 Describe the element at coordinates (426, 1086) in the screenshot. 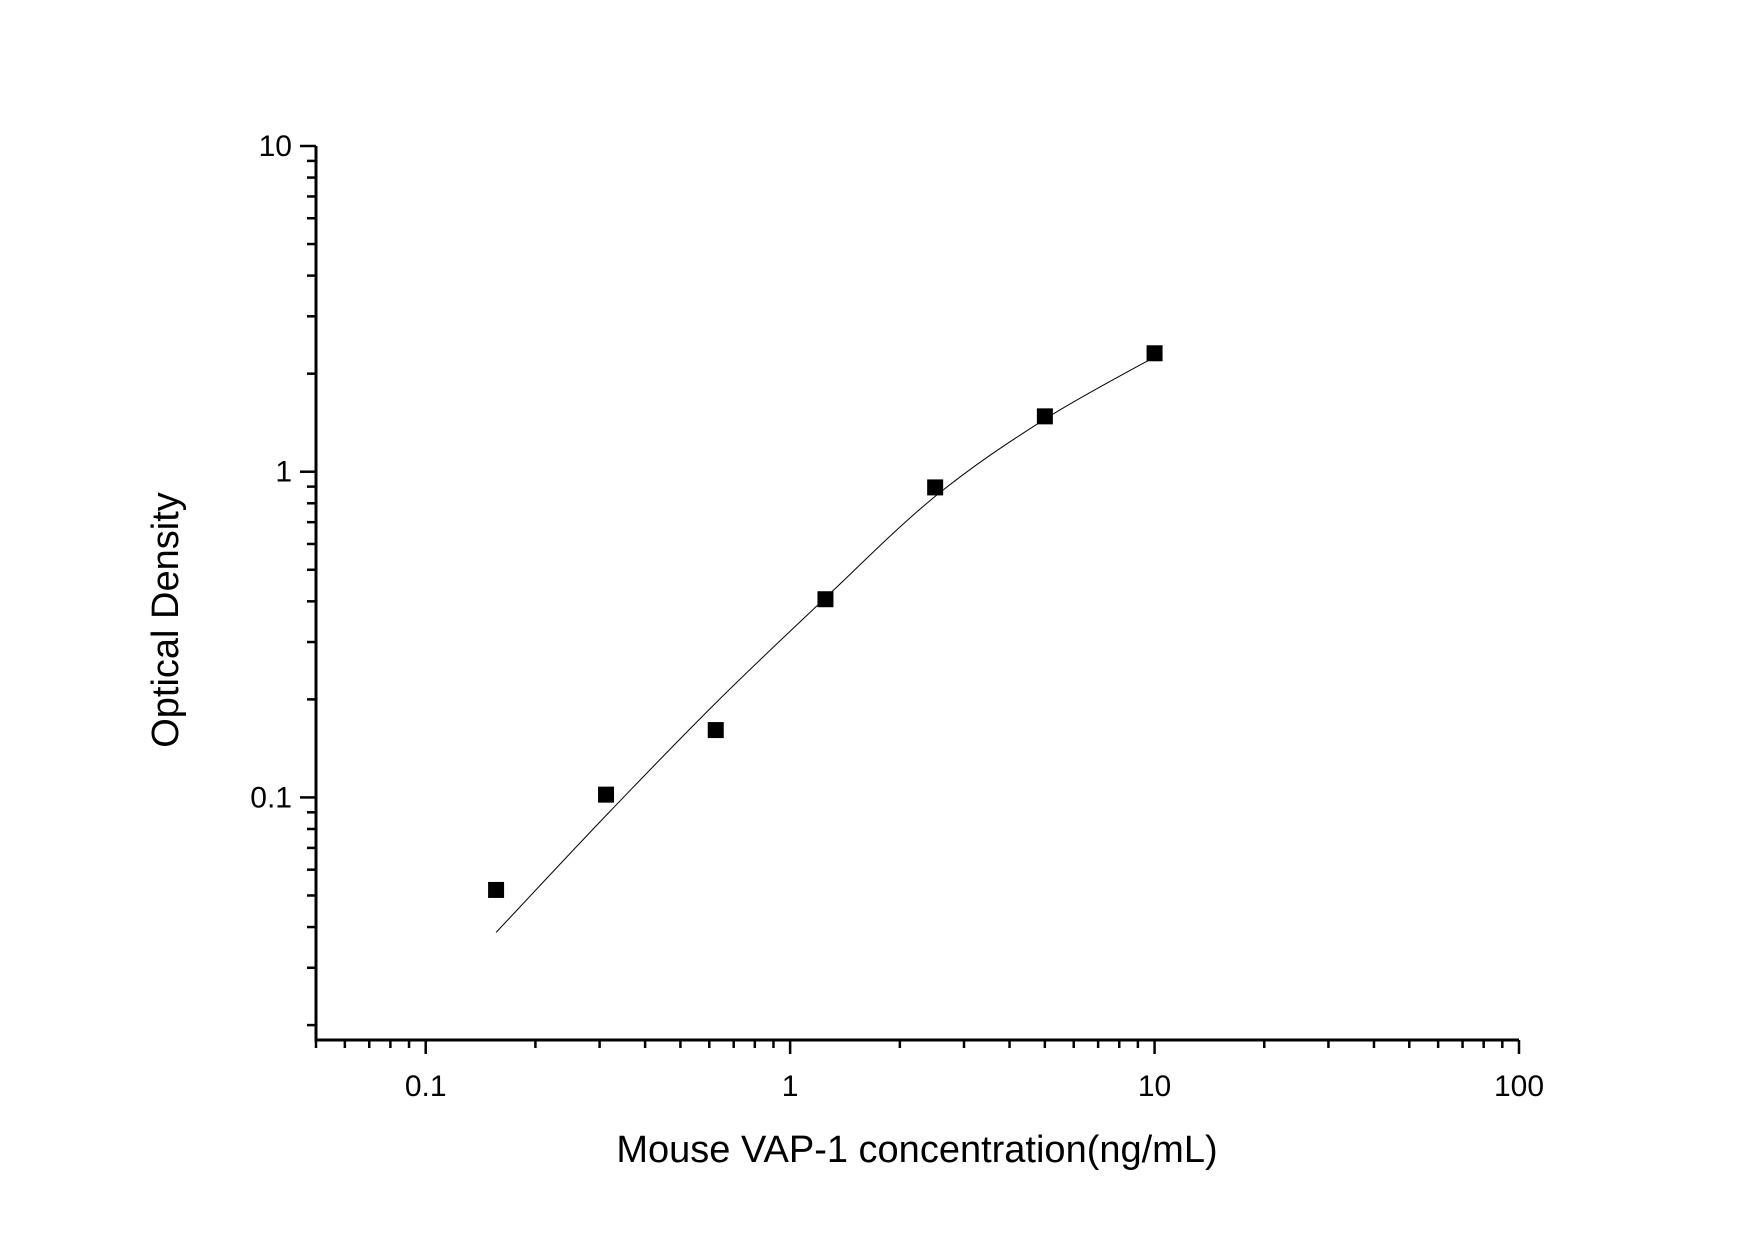

I see `x-tick-label: 0.1` at that location.